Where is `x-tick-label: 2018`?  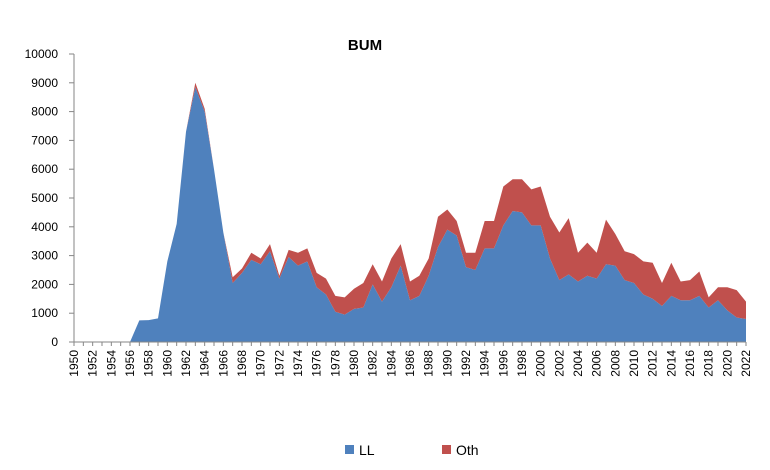 x-tick-label: 2018 is located at coordinates (709, 363).